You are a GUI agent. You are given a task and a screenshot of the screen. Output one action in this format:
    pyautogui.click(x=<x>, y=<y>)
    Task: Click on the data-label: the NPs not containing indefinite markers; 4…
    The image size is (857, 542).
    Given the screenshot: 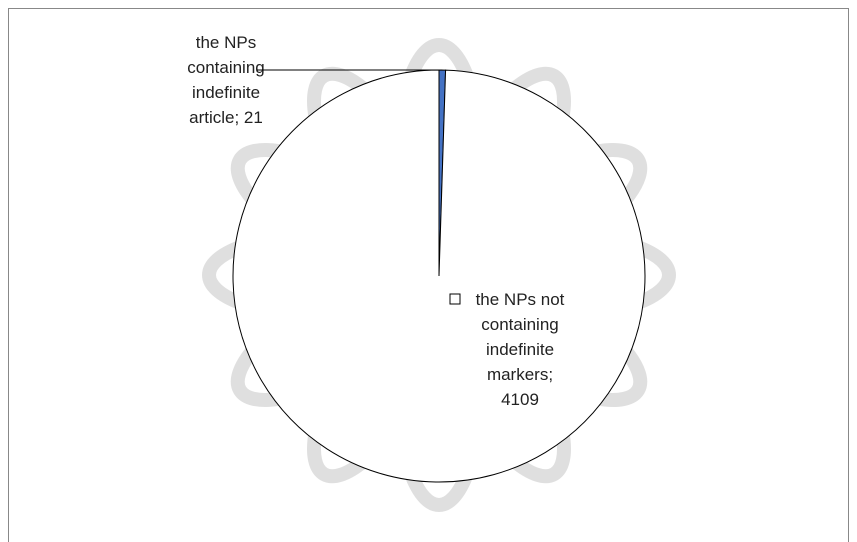 What is the action you would take?
    pyautogui.click(x=520, y=349)
    